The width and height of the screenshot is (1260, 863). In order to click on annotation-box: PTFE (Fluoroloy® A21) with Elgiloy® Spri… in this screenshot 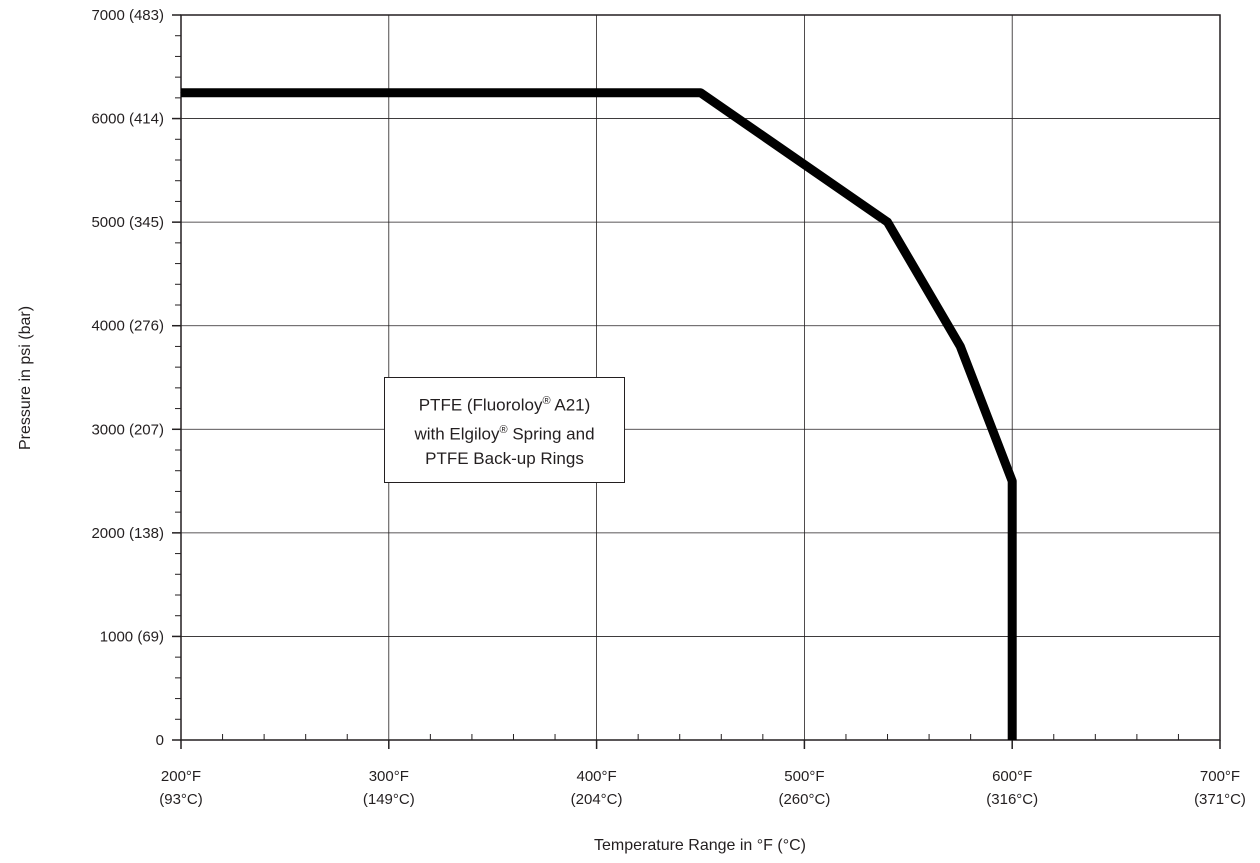, I will do `click(504, 430)`.